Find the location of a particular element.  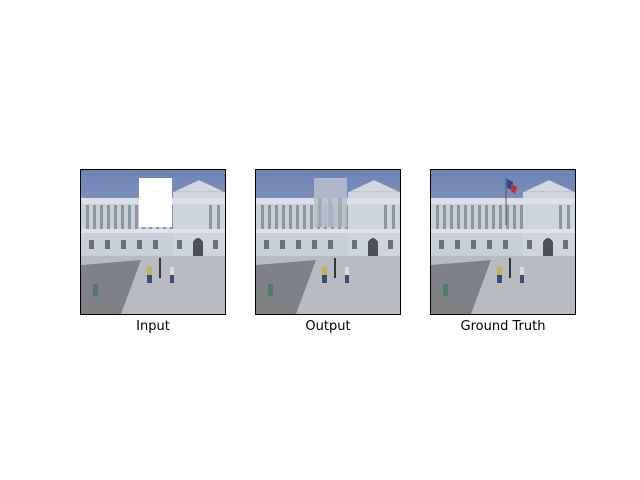

caption-output: Output is located at coordinates (328, 326).